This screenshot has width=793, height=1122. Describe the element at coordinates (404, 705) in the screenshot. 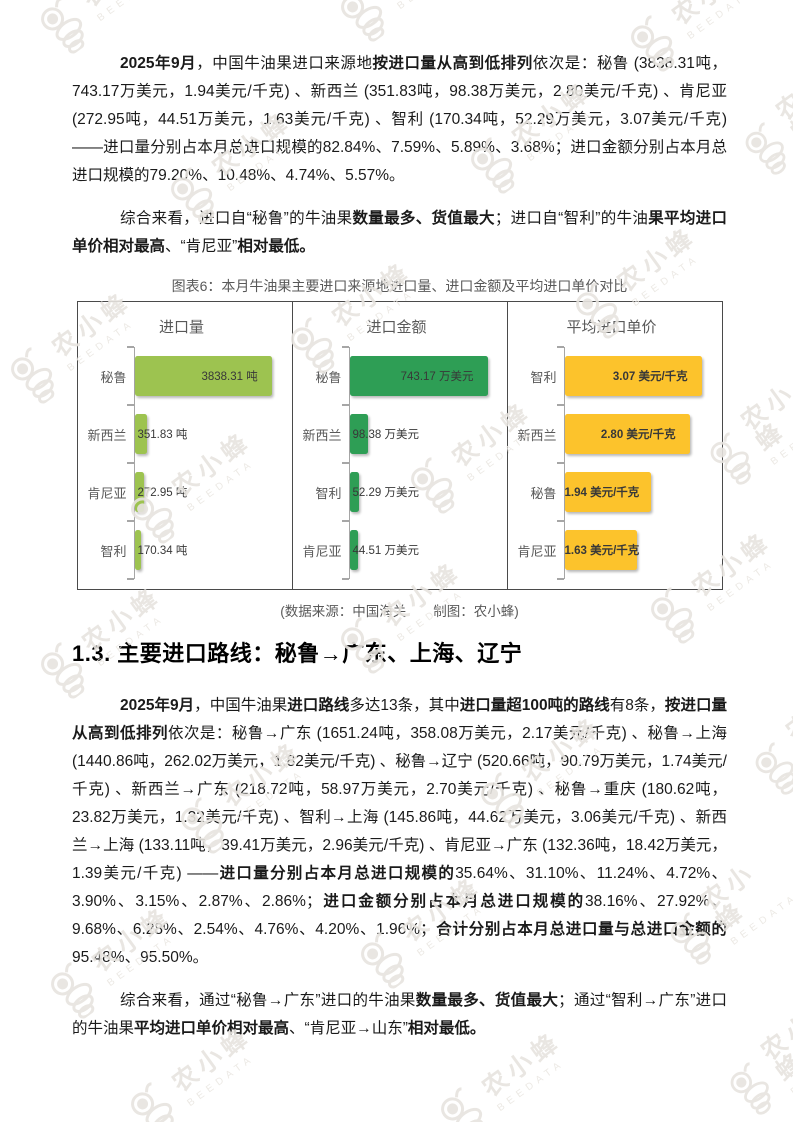

I see `body-text: 多达13条，其中` at that location.